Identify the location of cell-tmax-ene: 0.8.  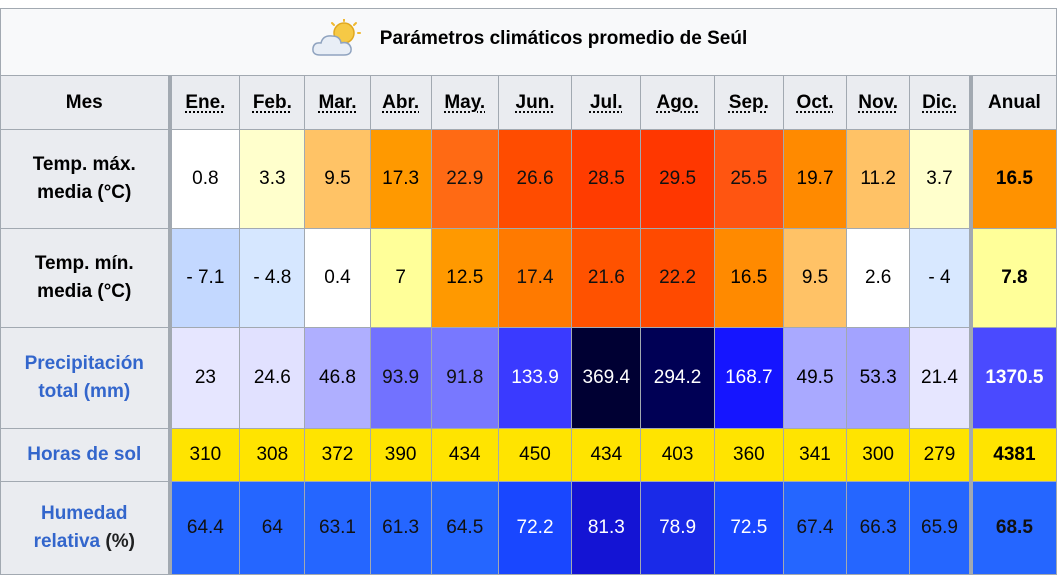
(204, 179).